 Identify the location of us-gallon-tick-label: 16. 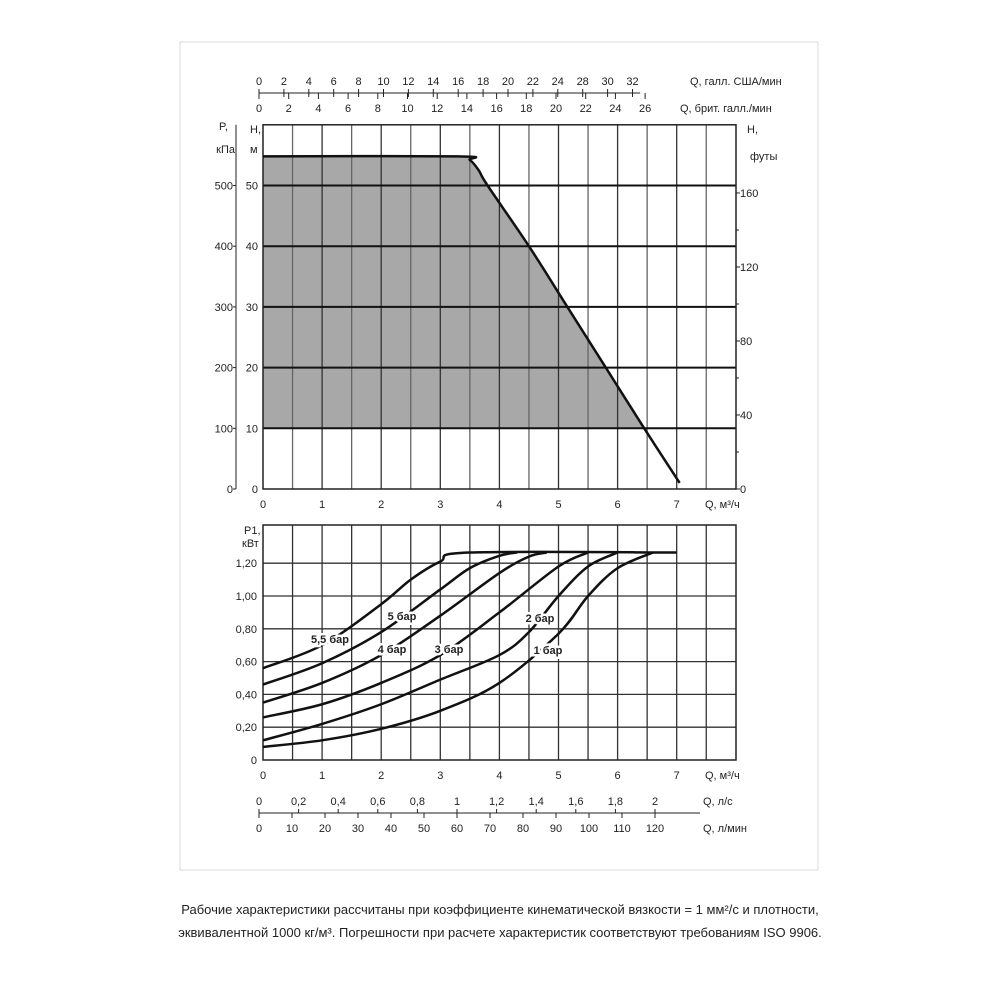
(458, 82).